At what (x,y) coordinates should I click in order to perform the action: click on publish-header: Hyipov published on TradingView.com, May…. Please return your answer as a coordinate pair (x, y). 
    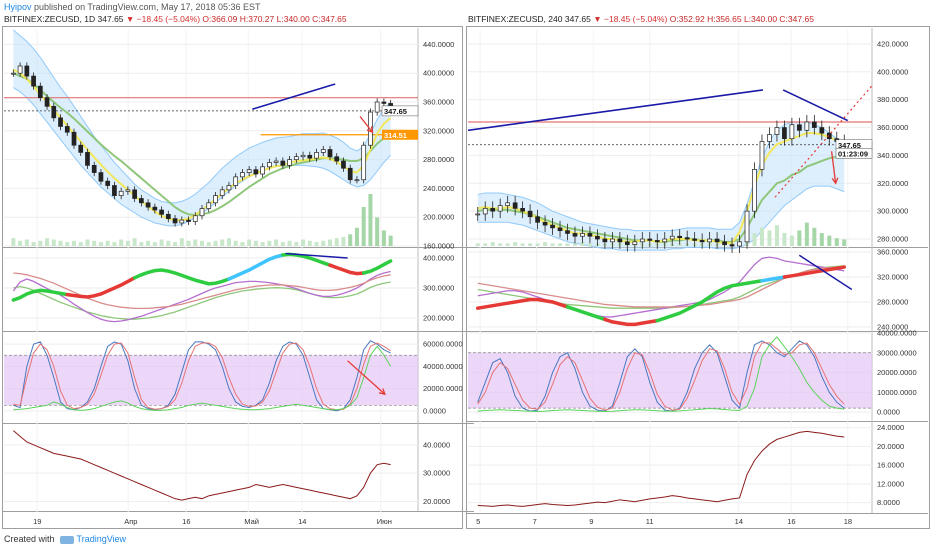
    Looking at the image, I should click on (132, 7).